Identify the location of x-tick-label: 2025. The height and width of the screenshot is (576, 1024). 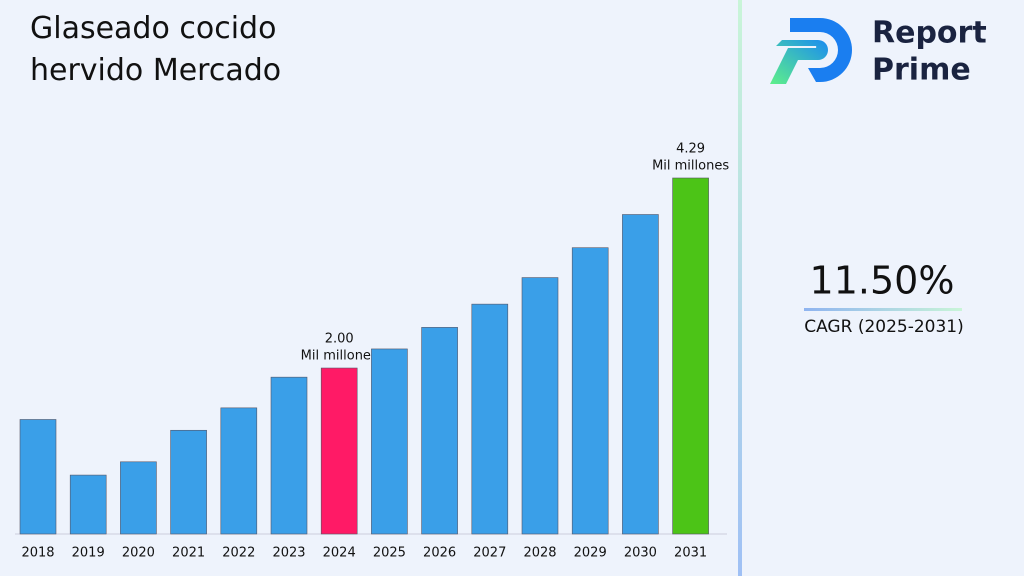
(389, 553).